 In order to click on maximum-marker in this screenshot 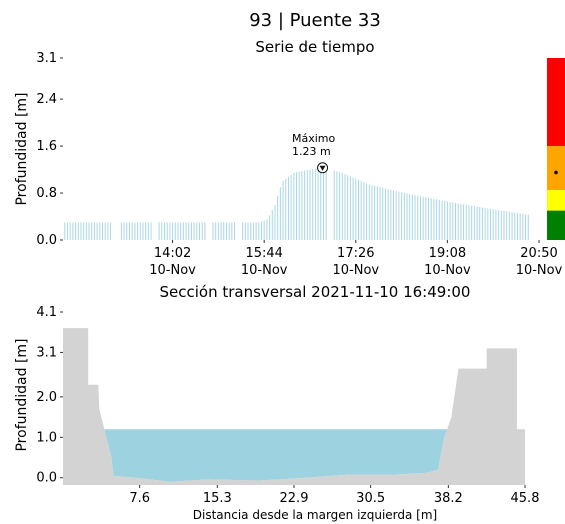, I will do `click(323, 168)`.